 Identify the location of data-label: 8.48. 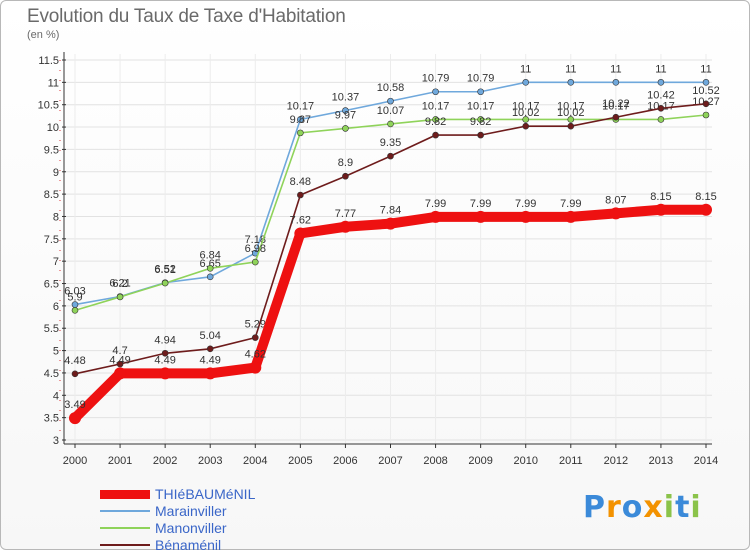
(300, 182).